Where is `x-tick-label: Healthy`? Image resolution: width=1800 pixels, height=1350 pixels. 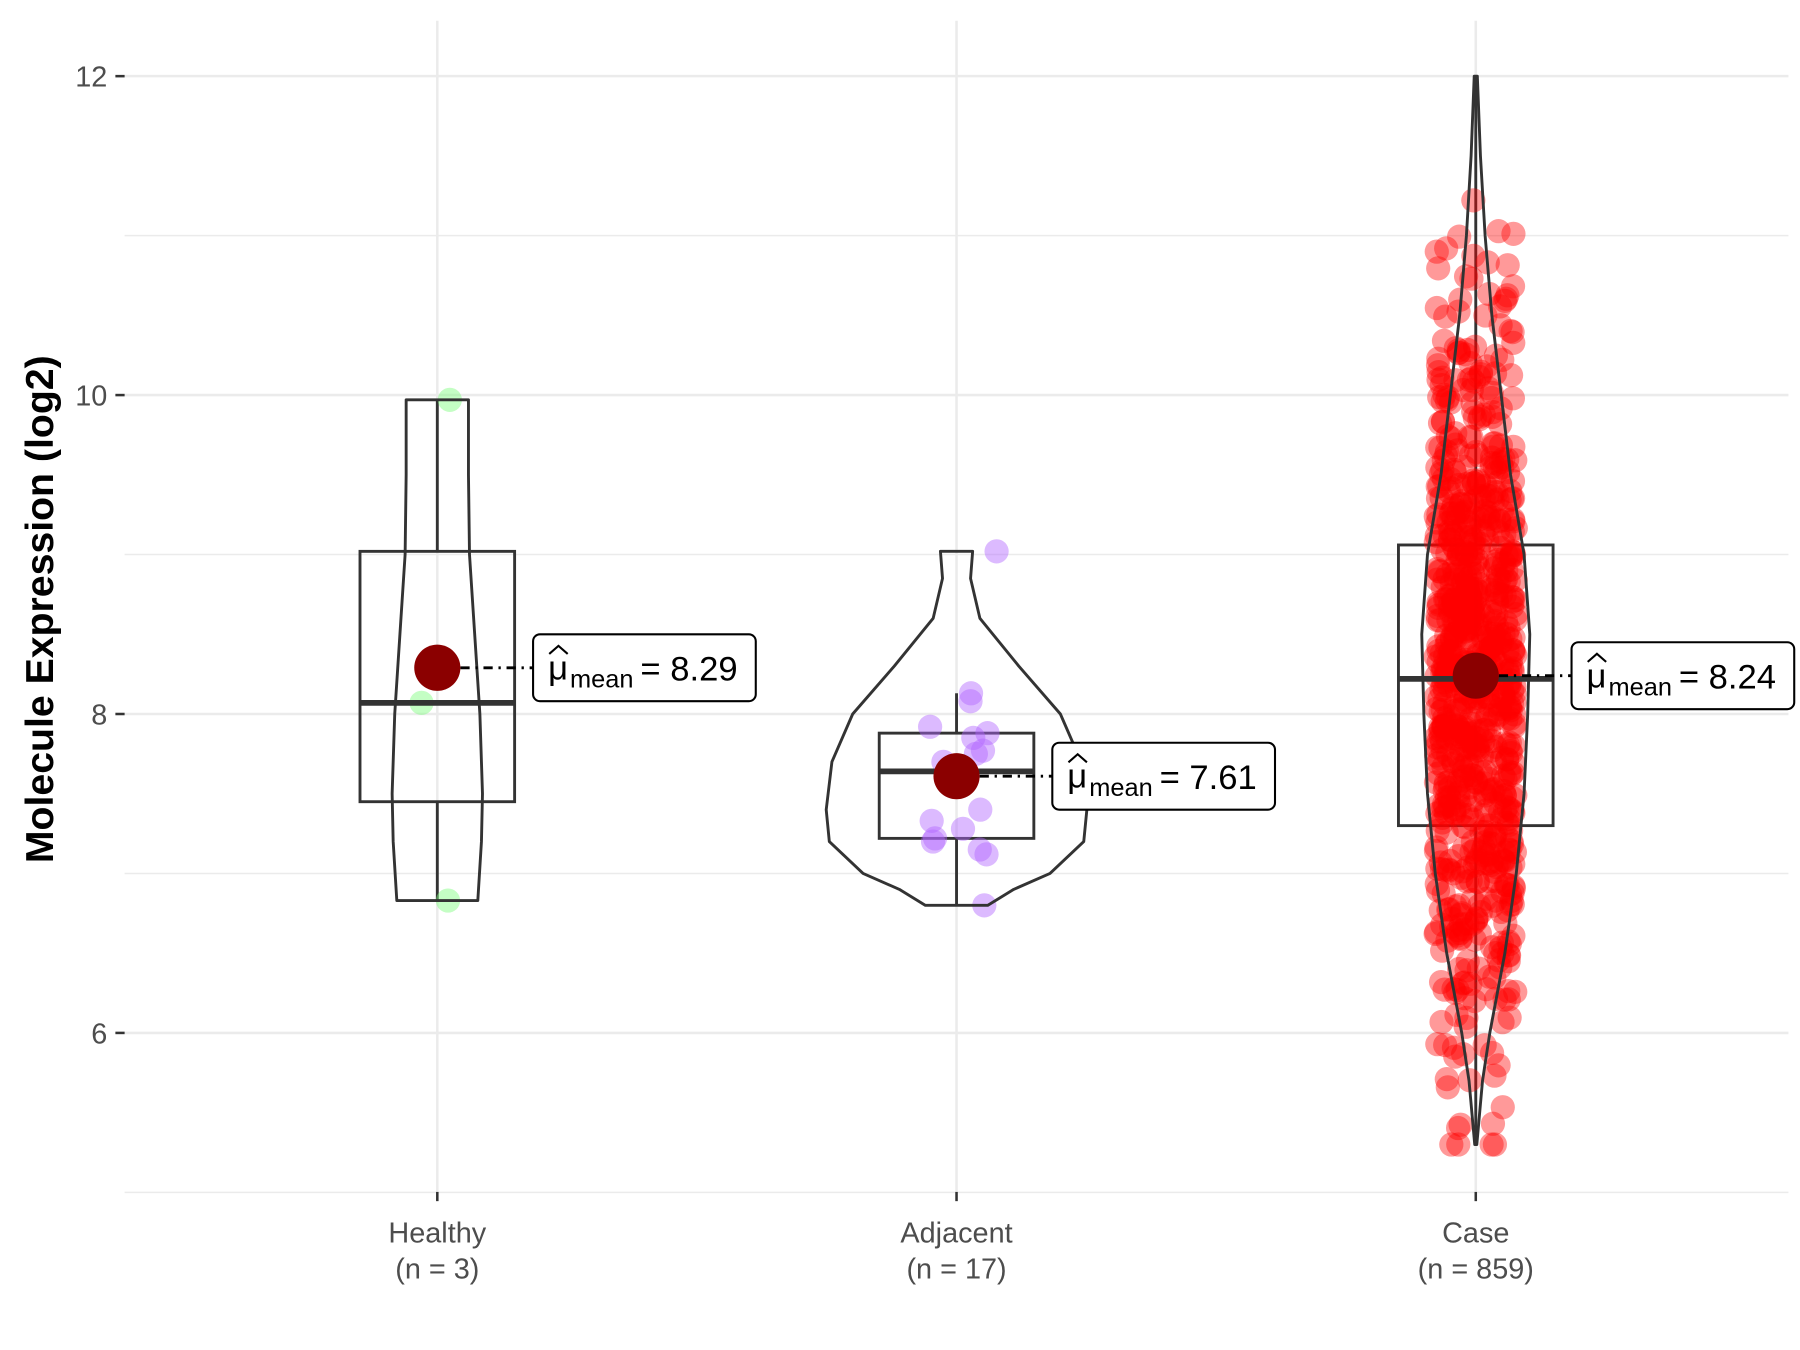 x-tick-label: Healthy is located at coordinates (437, 1234).